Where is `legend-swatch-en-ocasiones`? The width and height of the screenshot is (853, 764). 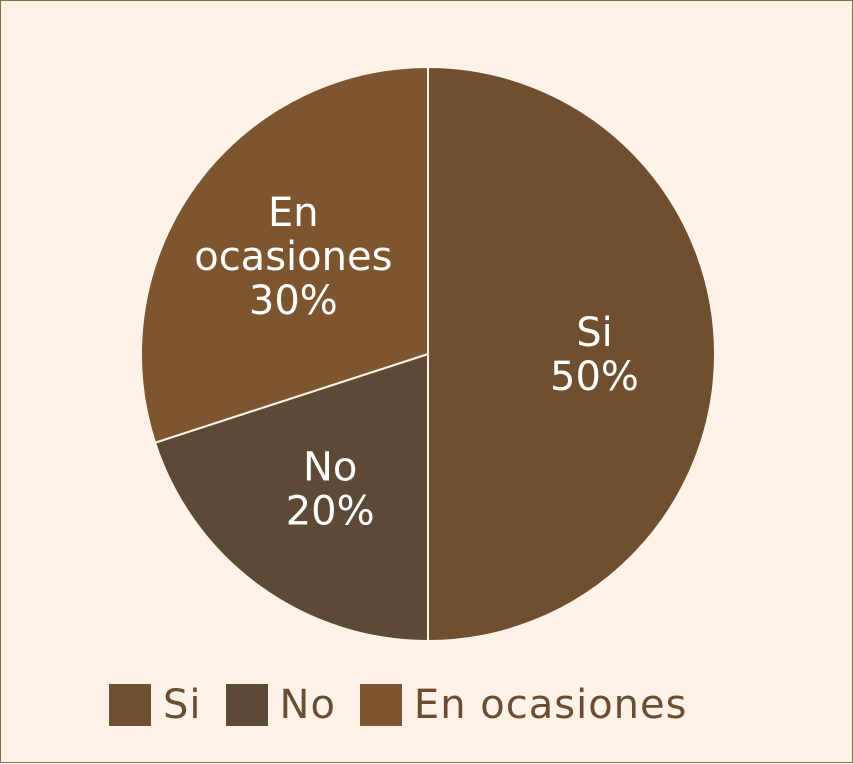
legend-swatch-en-ocasiones is located at coordinates (380, 705).